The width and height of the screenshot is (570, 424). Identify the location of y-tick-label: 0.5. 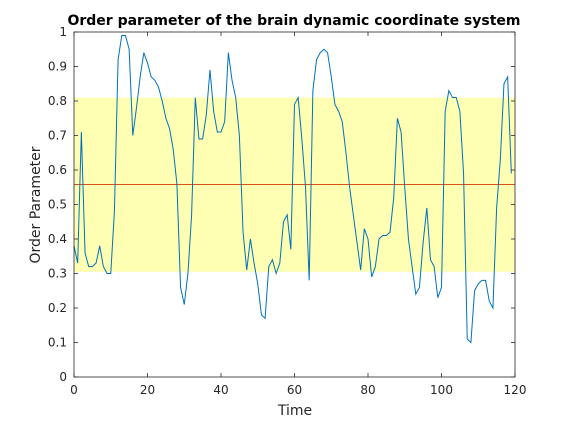
(57, 205).